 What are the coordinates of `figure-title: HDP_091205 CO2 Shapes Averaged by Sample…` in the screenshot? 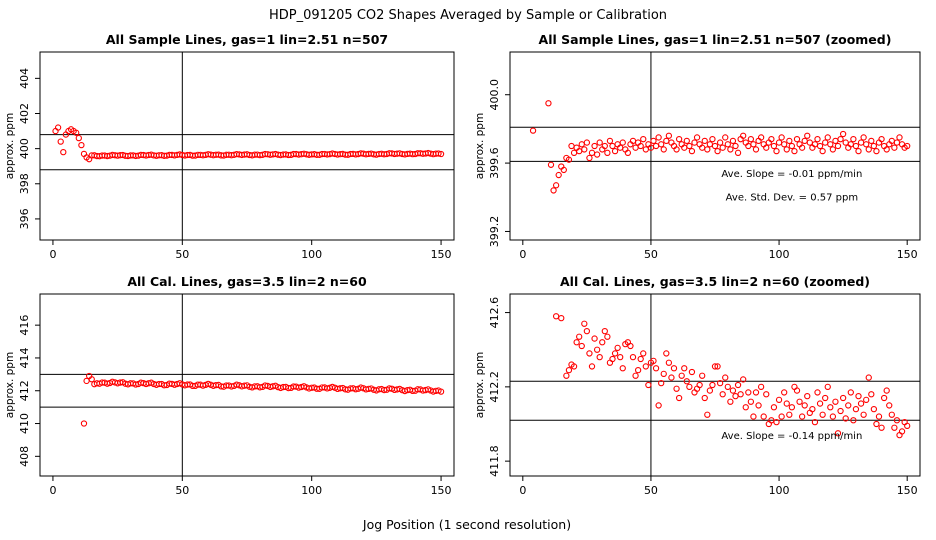 It's located at (468, 15).